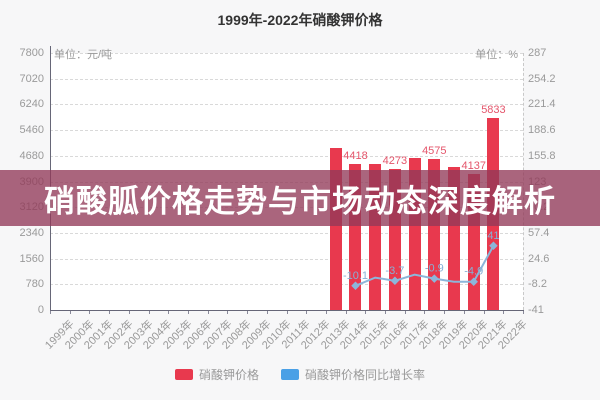 The height and width of the screenshot is (400, 600). Describe the element at coordinates (31, 258) in the screenshot. I see `y-axis-label-left: 1560` at that location.